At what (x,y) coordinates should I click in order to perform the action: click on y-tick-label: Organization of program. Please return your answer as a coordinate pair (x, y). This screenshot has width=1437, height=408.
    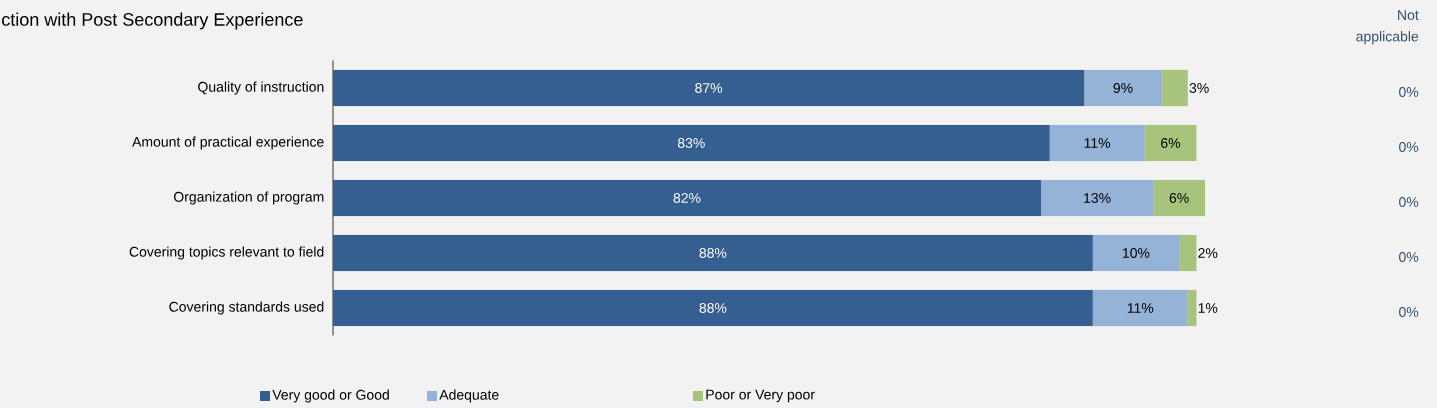
    Looking at the image, I should click on (249, 198).